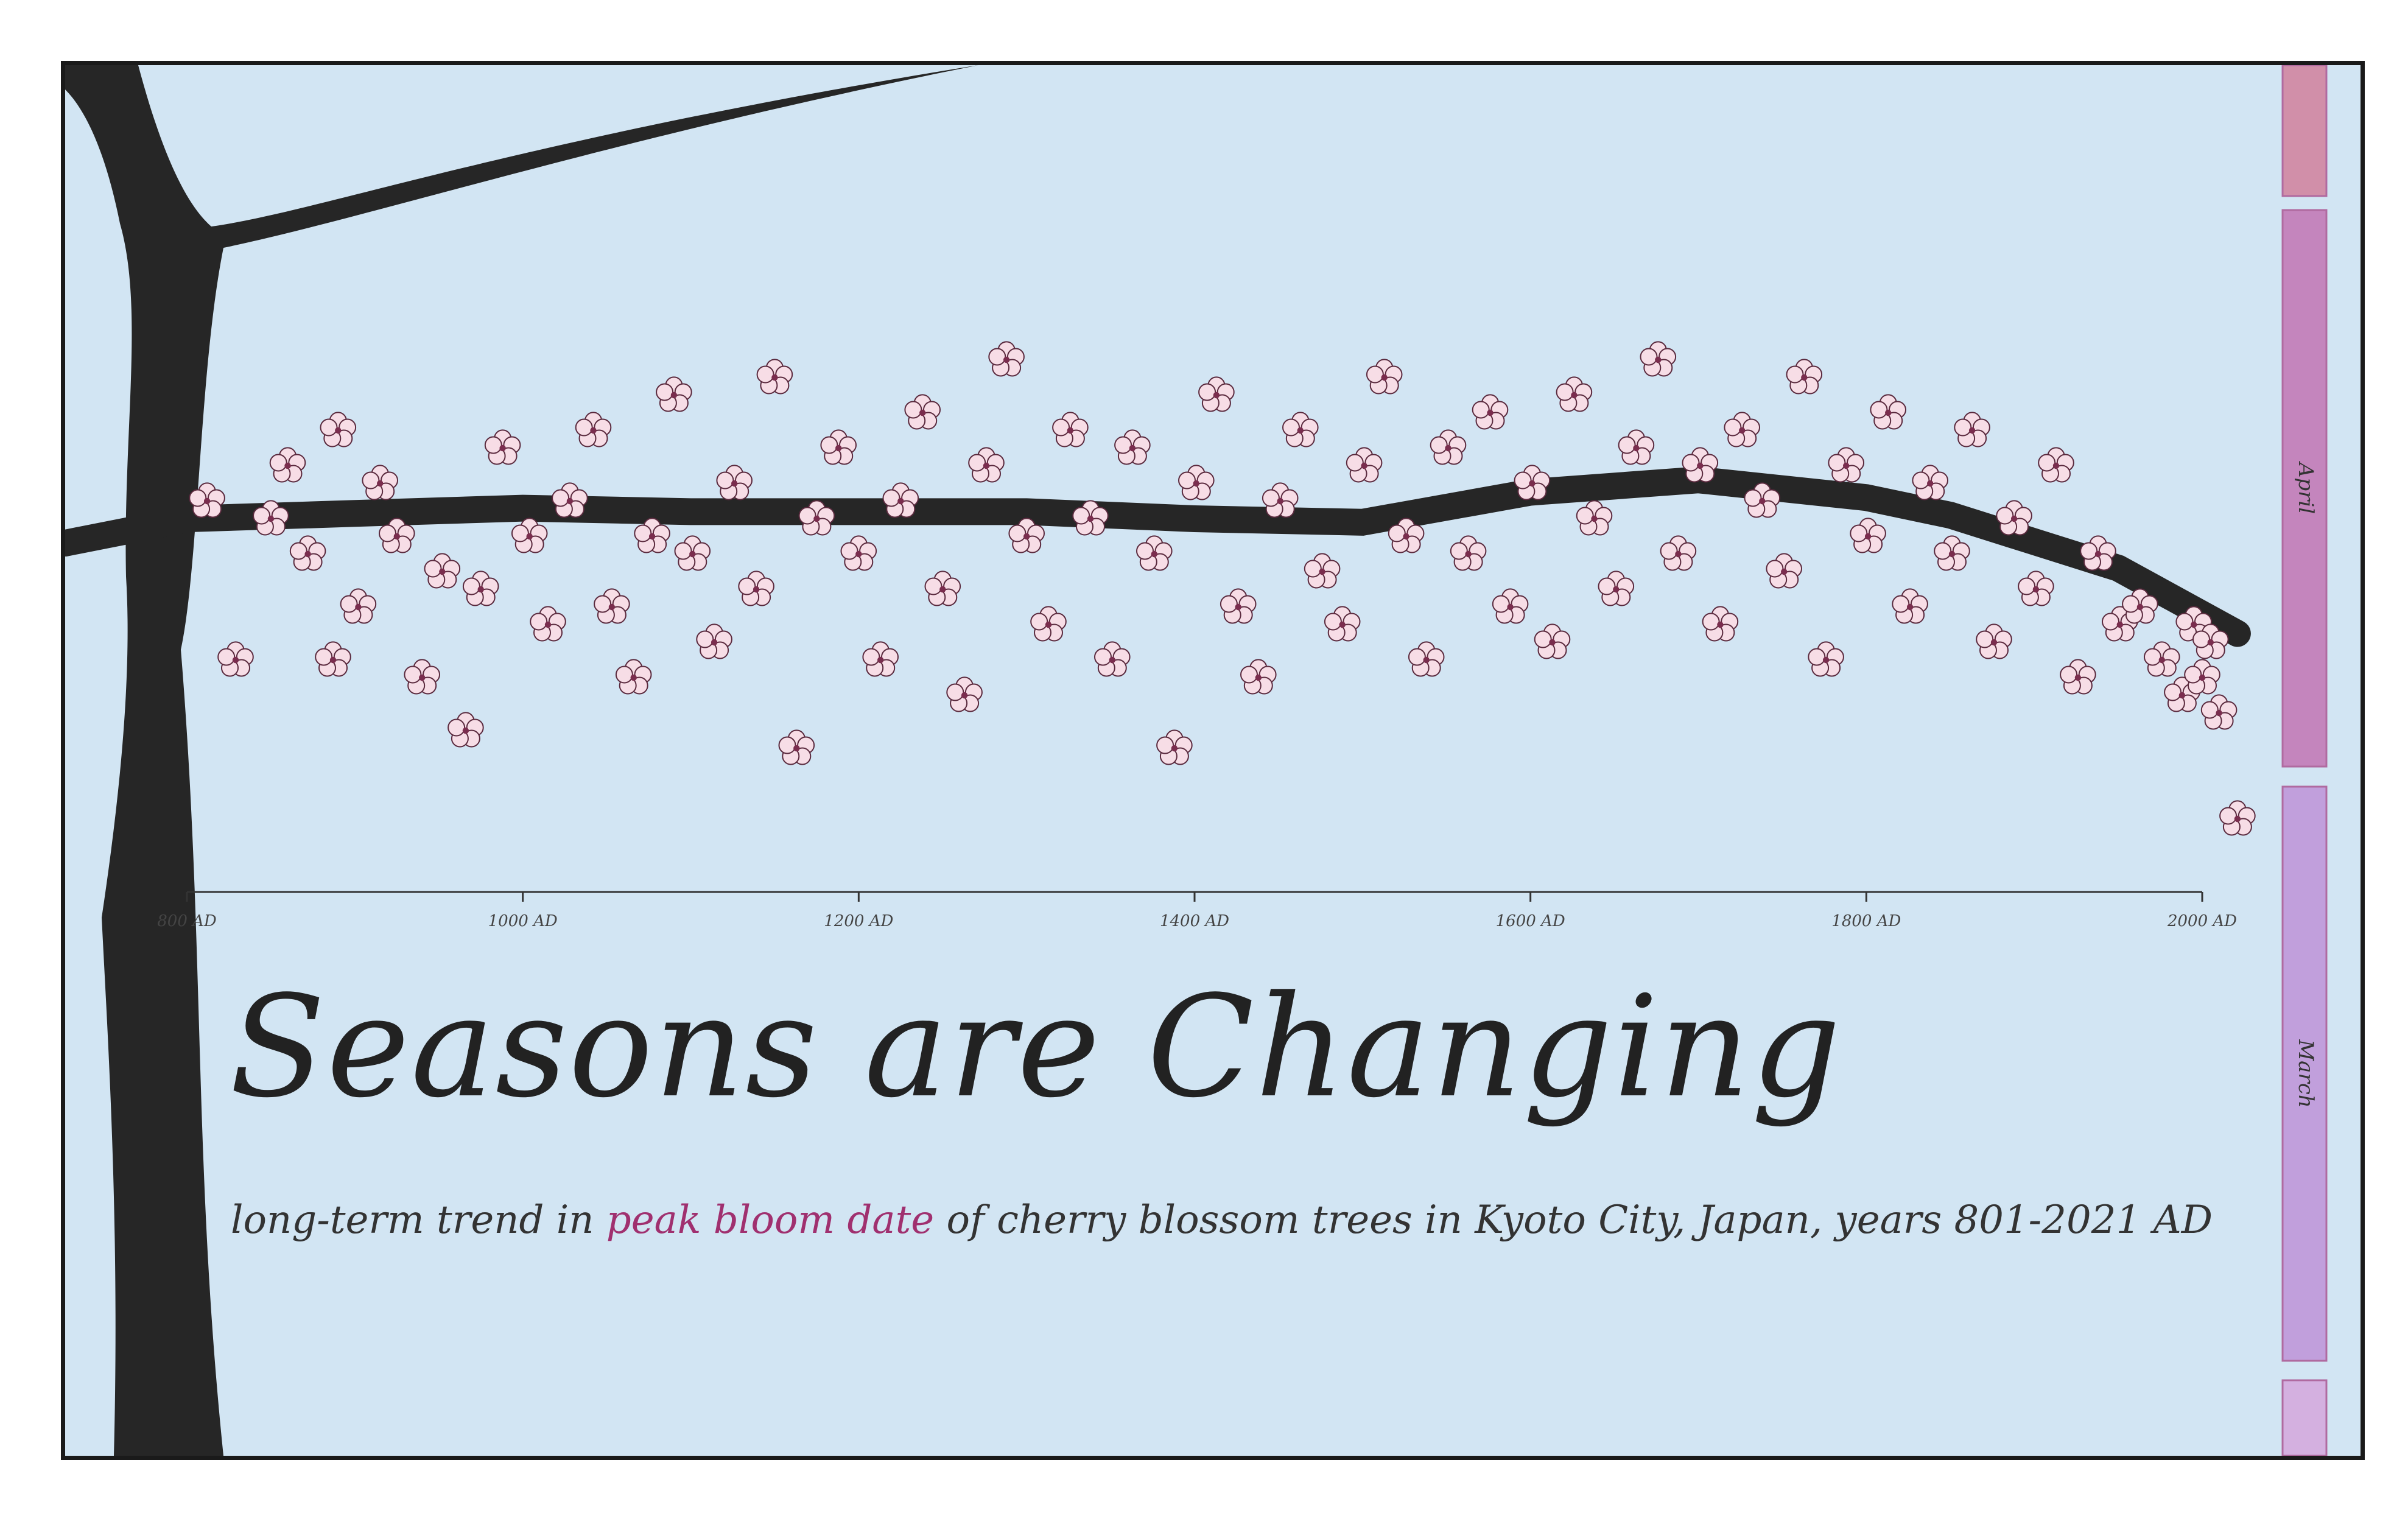 This screenshot has height=1513, width=2408. I want to click on month-bands: April March, so click(2304, 760).